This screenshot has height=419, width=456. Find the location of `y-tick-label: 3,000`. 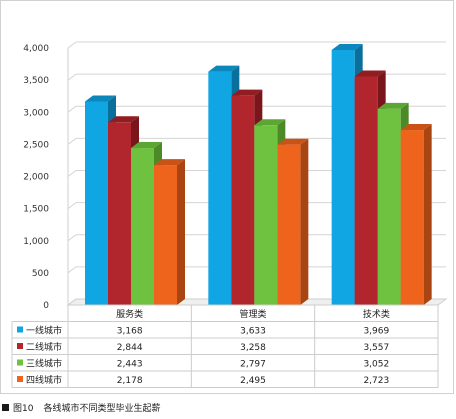

y-tick-label: 3,000 is located at coordinates (36, 113).